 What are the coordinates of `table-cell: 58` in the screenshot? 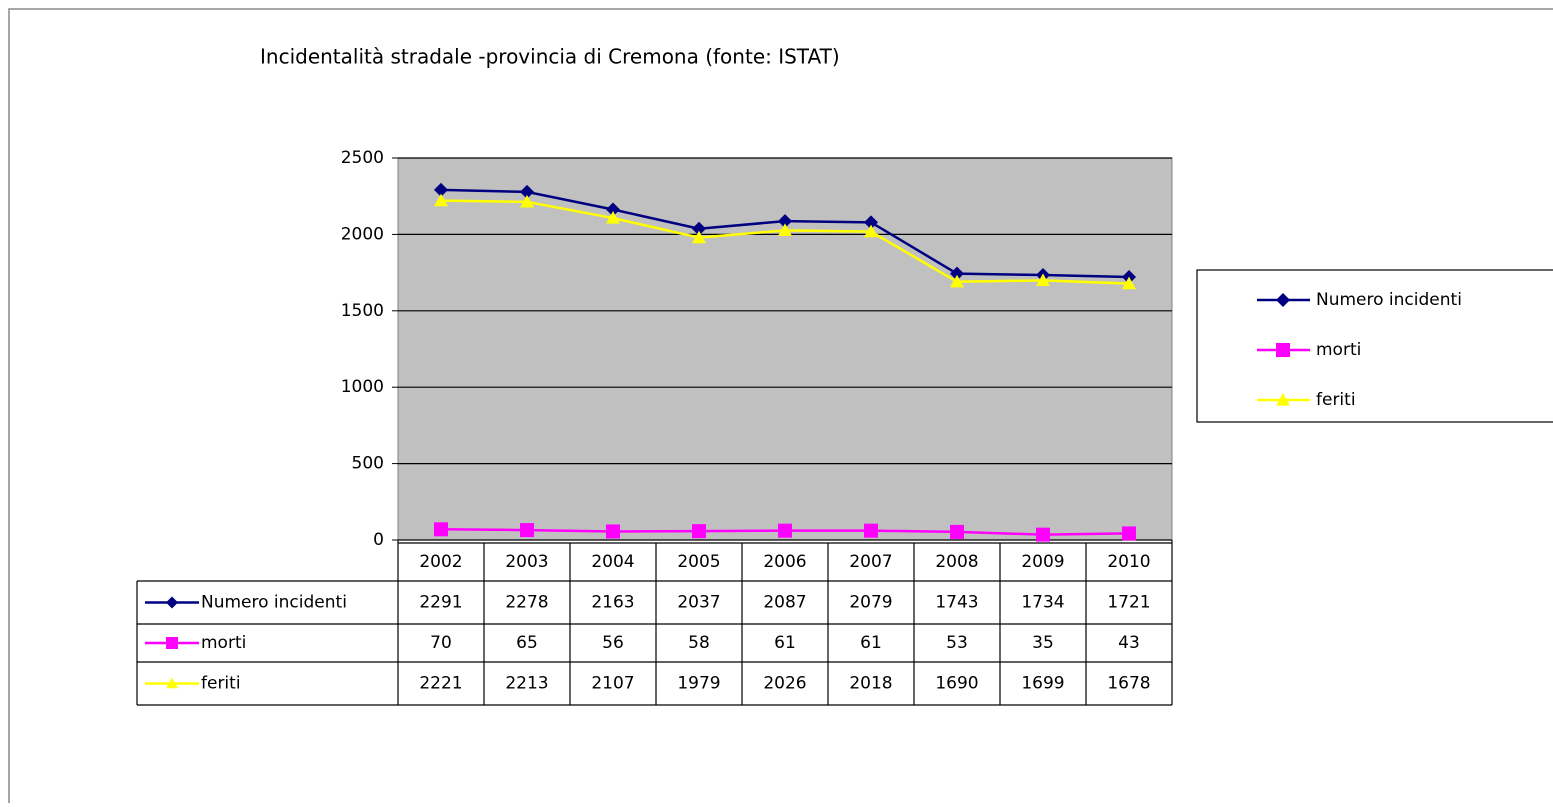 It's located at (699, 643).